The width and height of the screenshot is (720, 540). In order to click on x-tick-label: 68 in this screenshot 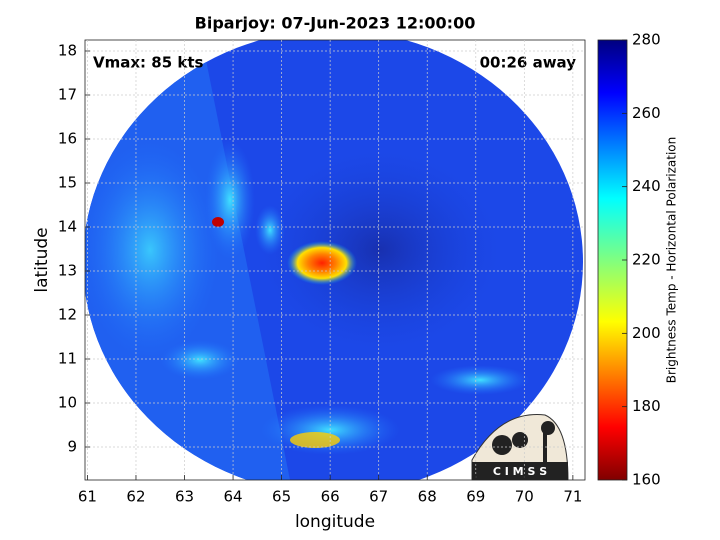, I will do `click(427, 497)`.